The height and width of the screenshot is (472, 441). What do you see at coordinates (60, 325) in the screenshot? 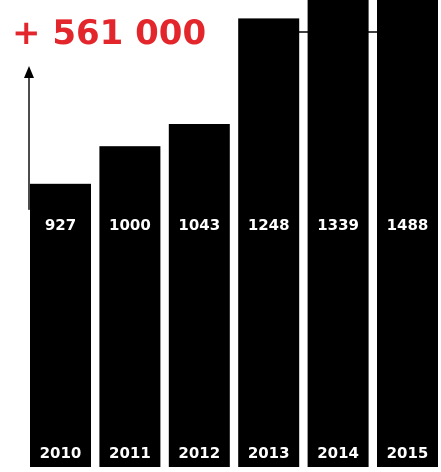
I see `bar-2010` at bounding box center [60, 325].